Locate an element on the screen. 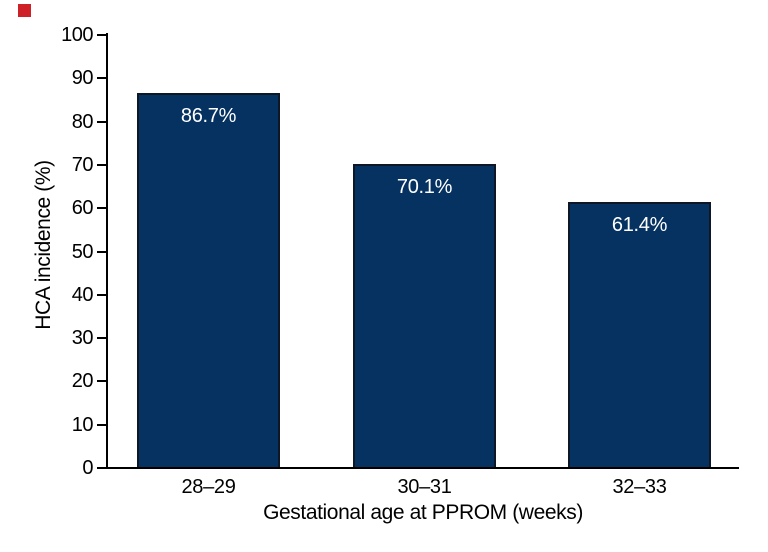  y-axis-line is located at coordinates (107, 251).